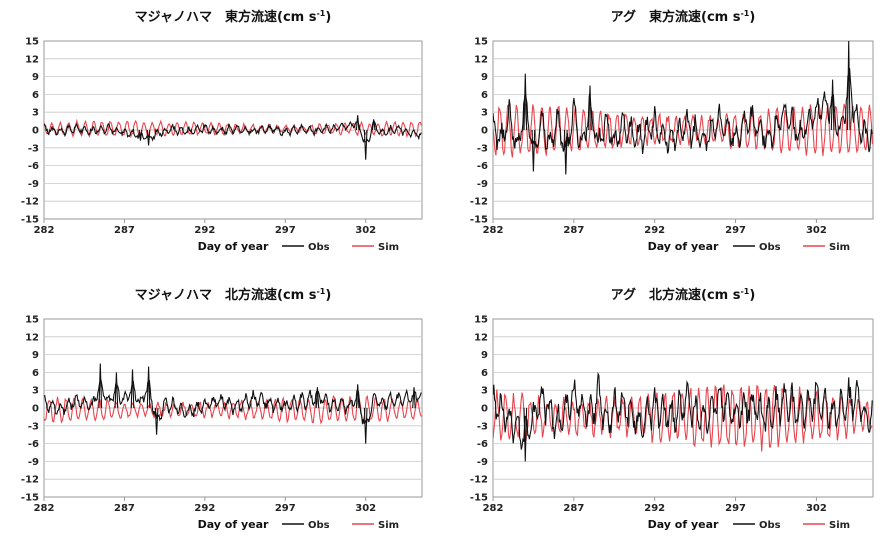  What do you see at coordinates (656, 295) in the screenshot?
I see `chart-title-text: アグ 北方流速` at bounding box center [656, 295].